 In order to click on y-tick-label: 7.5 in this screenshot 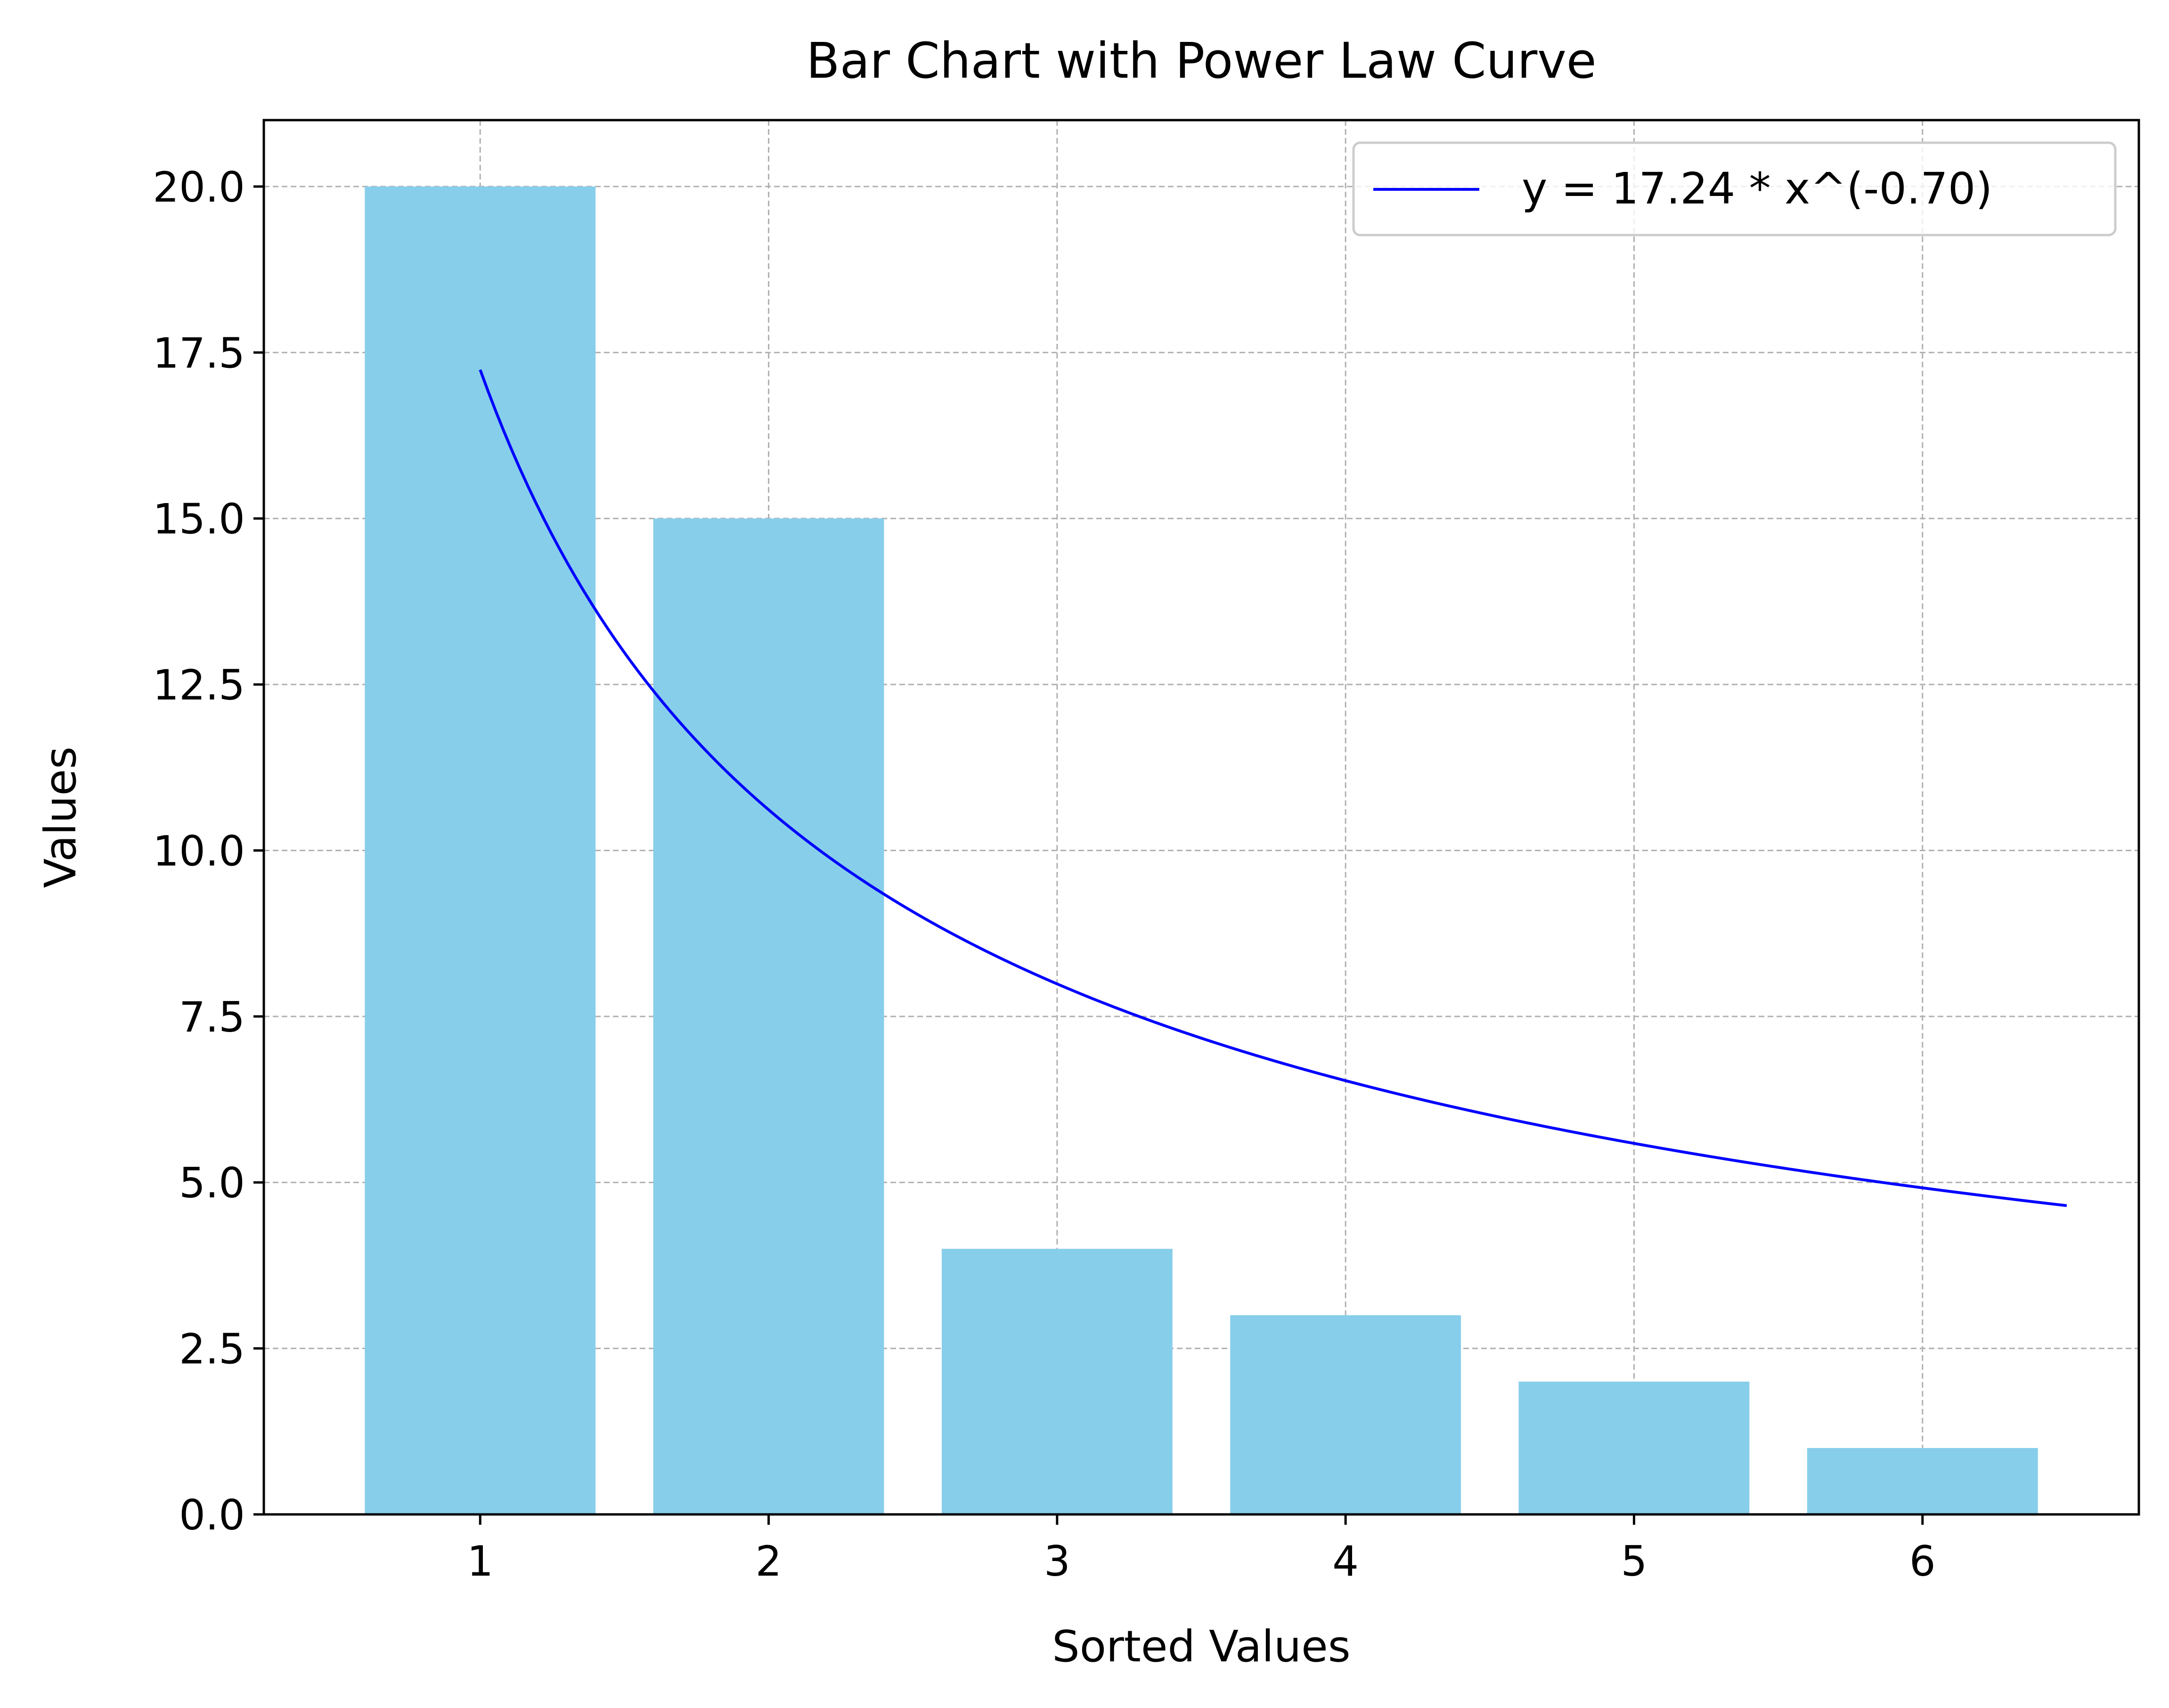, I will do `click(212, 1017)`.